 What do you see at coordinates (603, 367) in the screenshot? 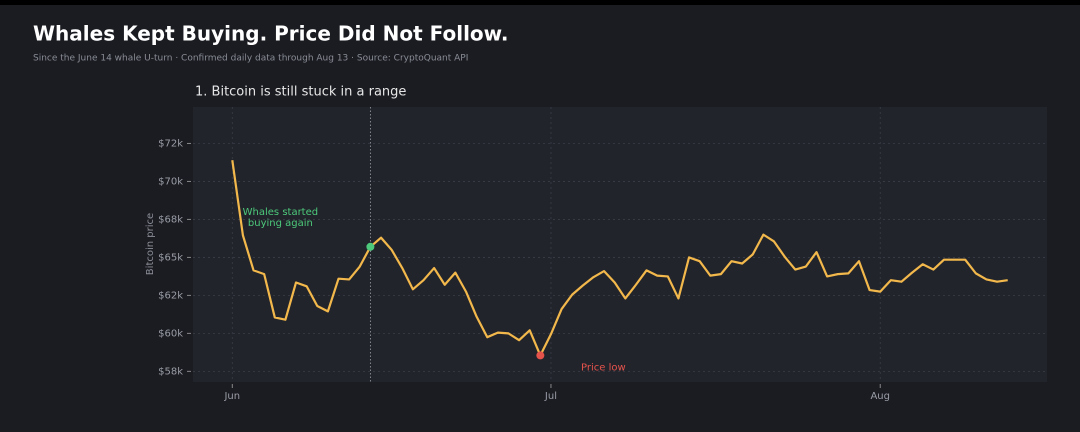
I see `annotation: Price low` at bounding box center [603, 367].